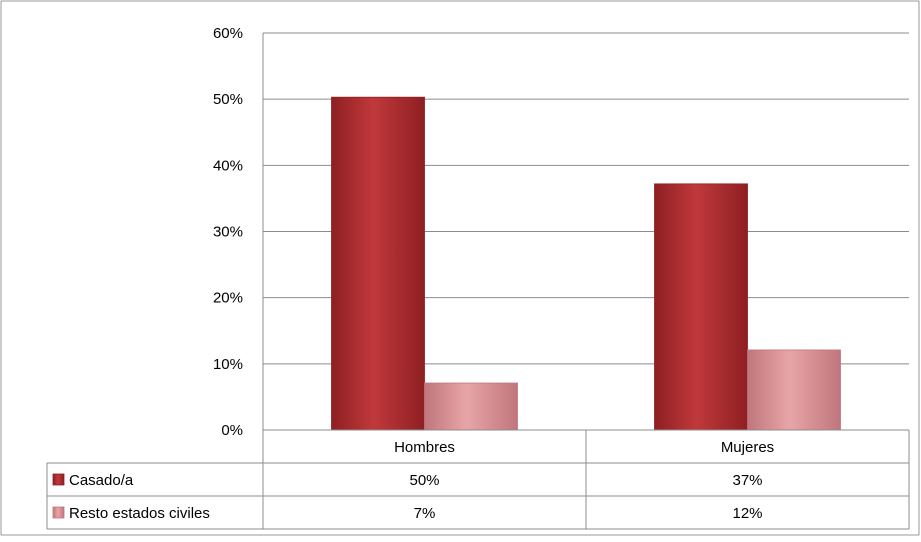 The height and width of the screenshot is (542, 921). Describe the element at coordinates (228, 165) in the screenshot. I see `y-tick-label: 40%` at that location.